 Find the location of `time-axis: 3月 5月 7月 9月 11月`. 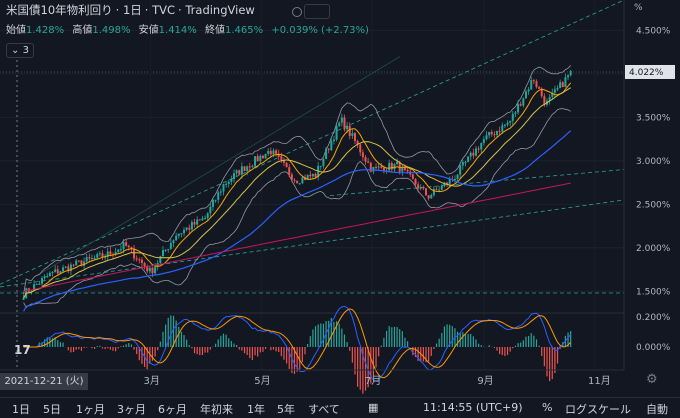

time-axis: 3月 5月 7月 9月 11月 is located at coordinates (312, 378).